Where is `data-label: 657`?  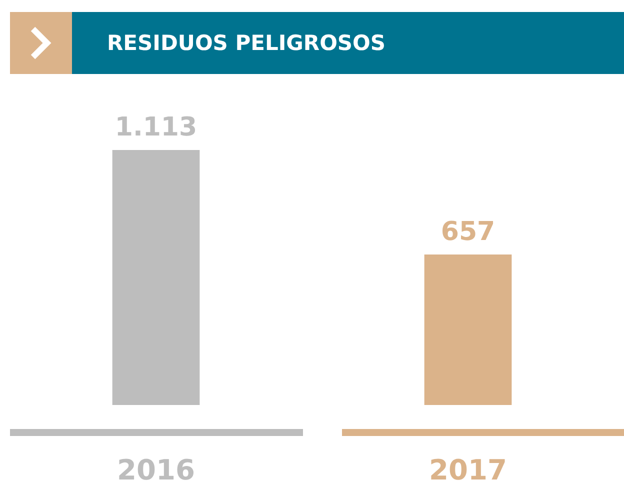 data-label: 657 is located at coordinates (468, 232).